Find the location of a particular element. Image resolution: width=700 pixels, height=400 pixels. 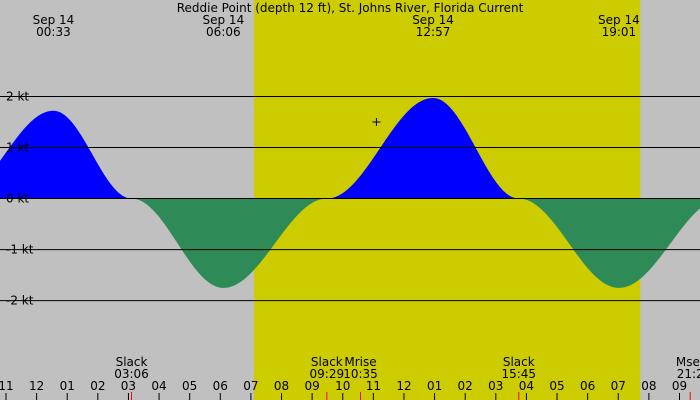

y-tick-label: -1 kt is located at coordinates (20, 250).